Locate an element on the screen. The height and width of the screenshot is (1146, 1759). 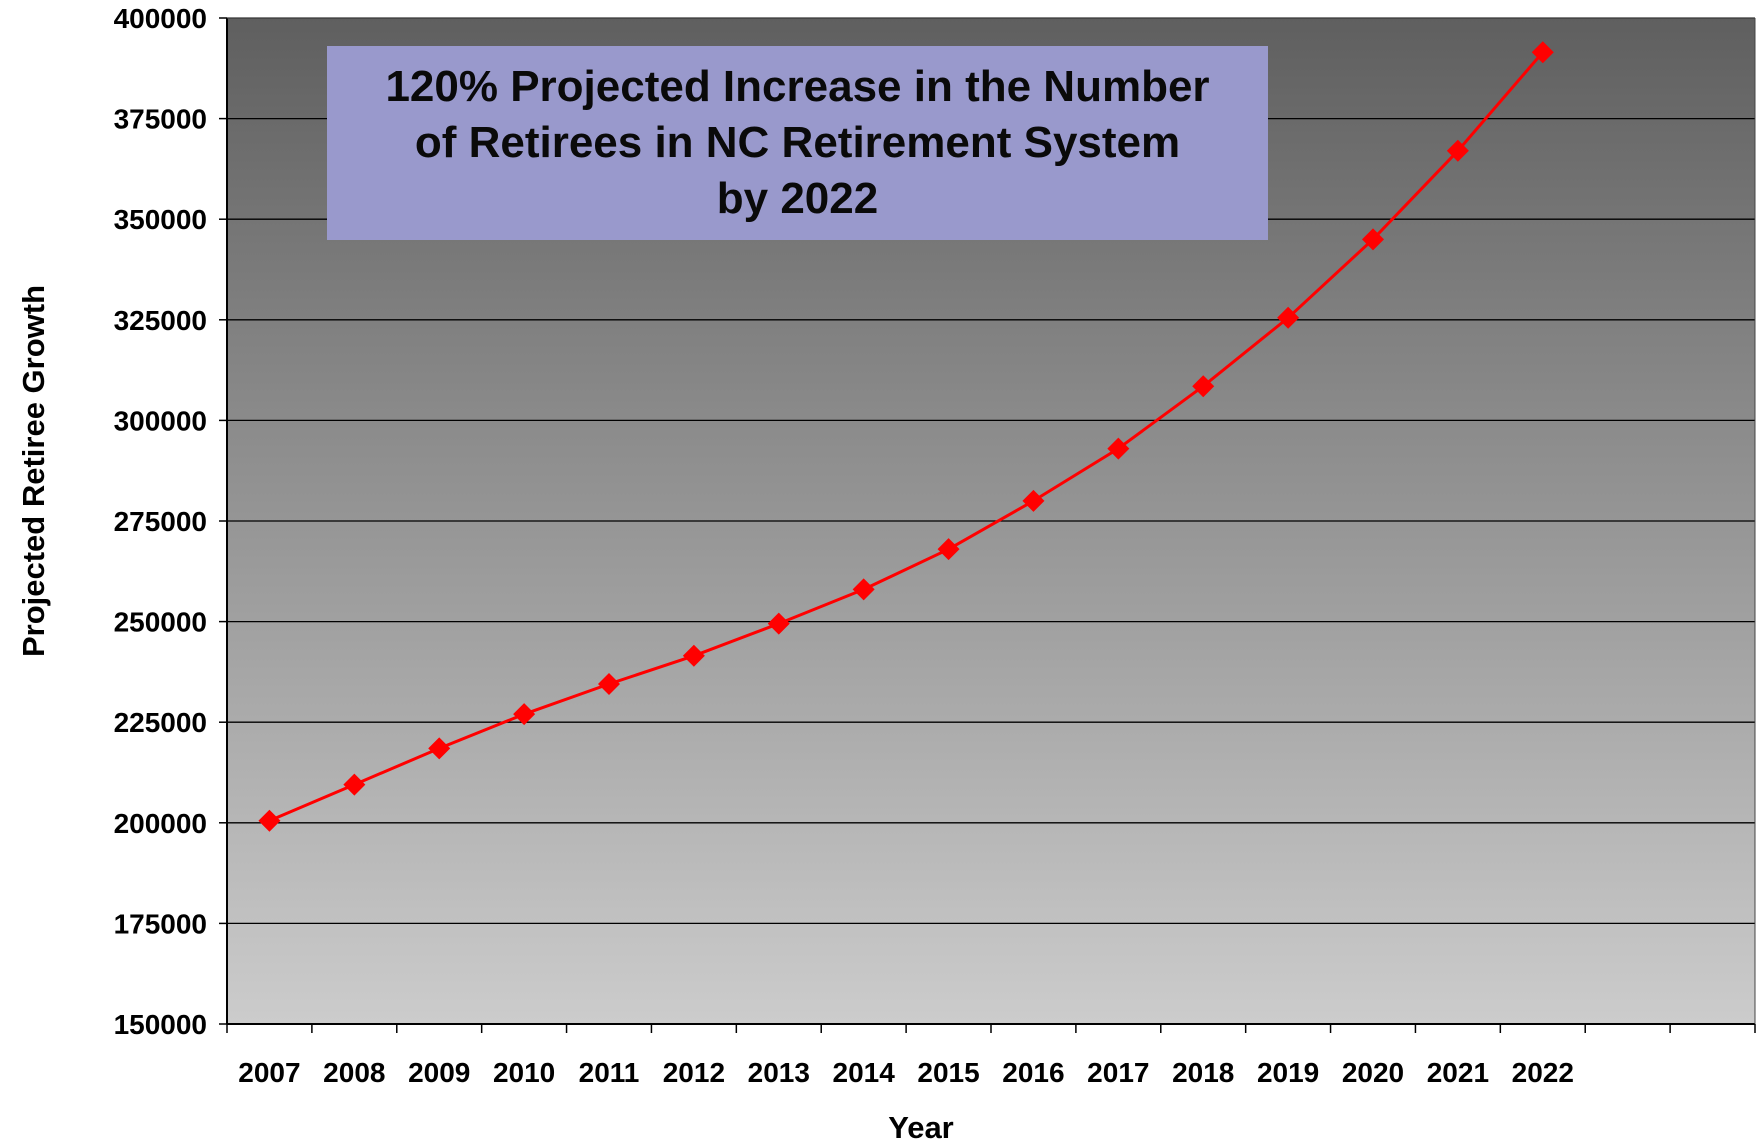
x-tick-label: 2016 is located at coordinates (1033, 1072).